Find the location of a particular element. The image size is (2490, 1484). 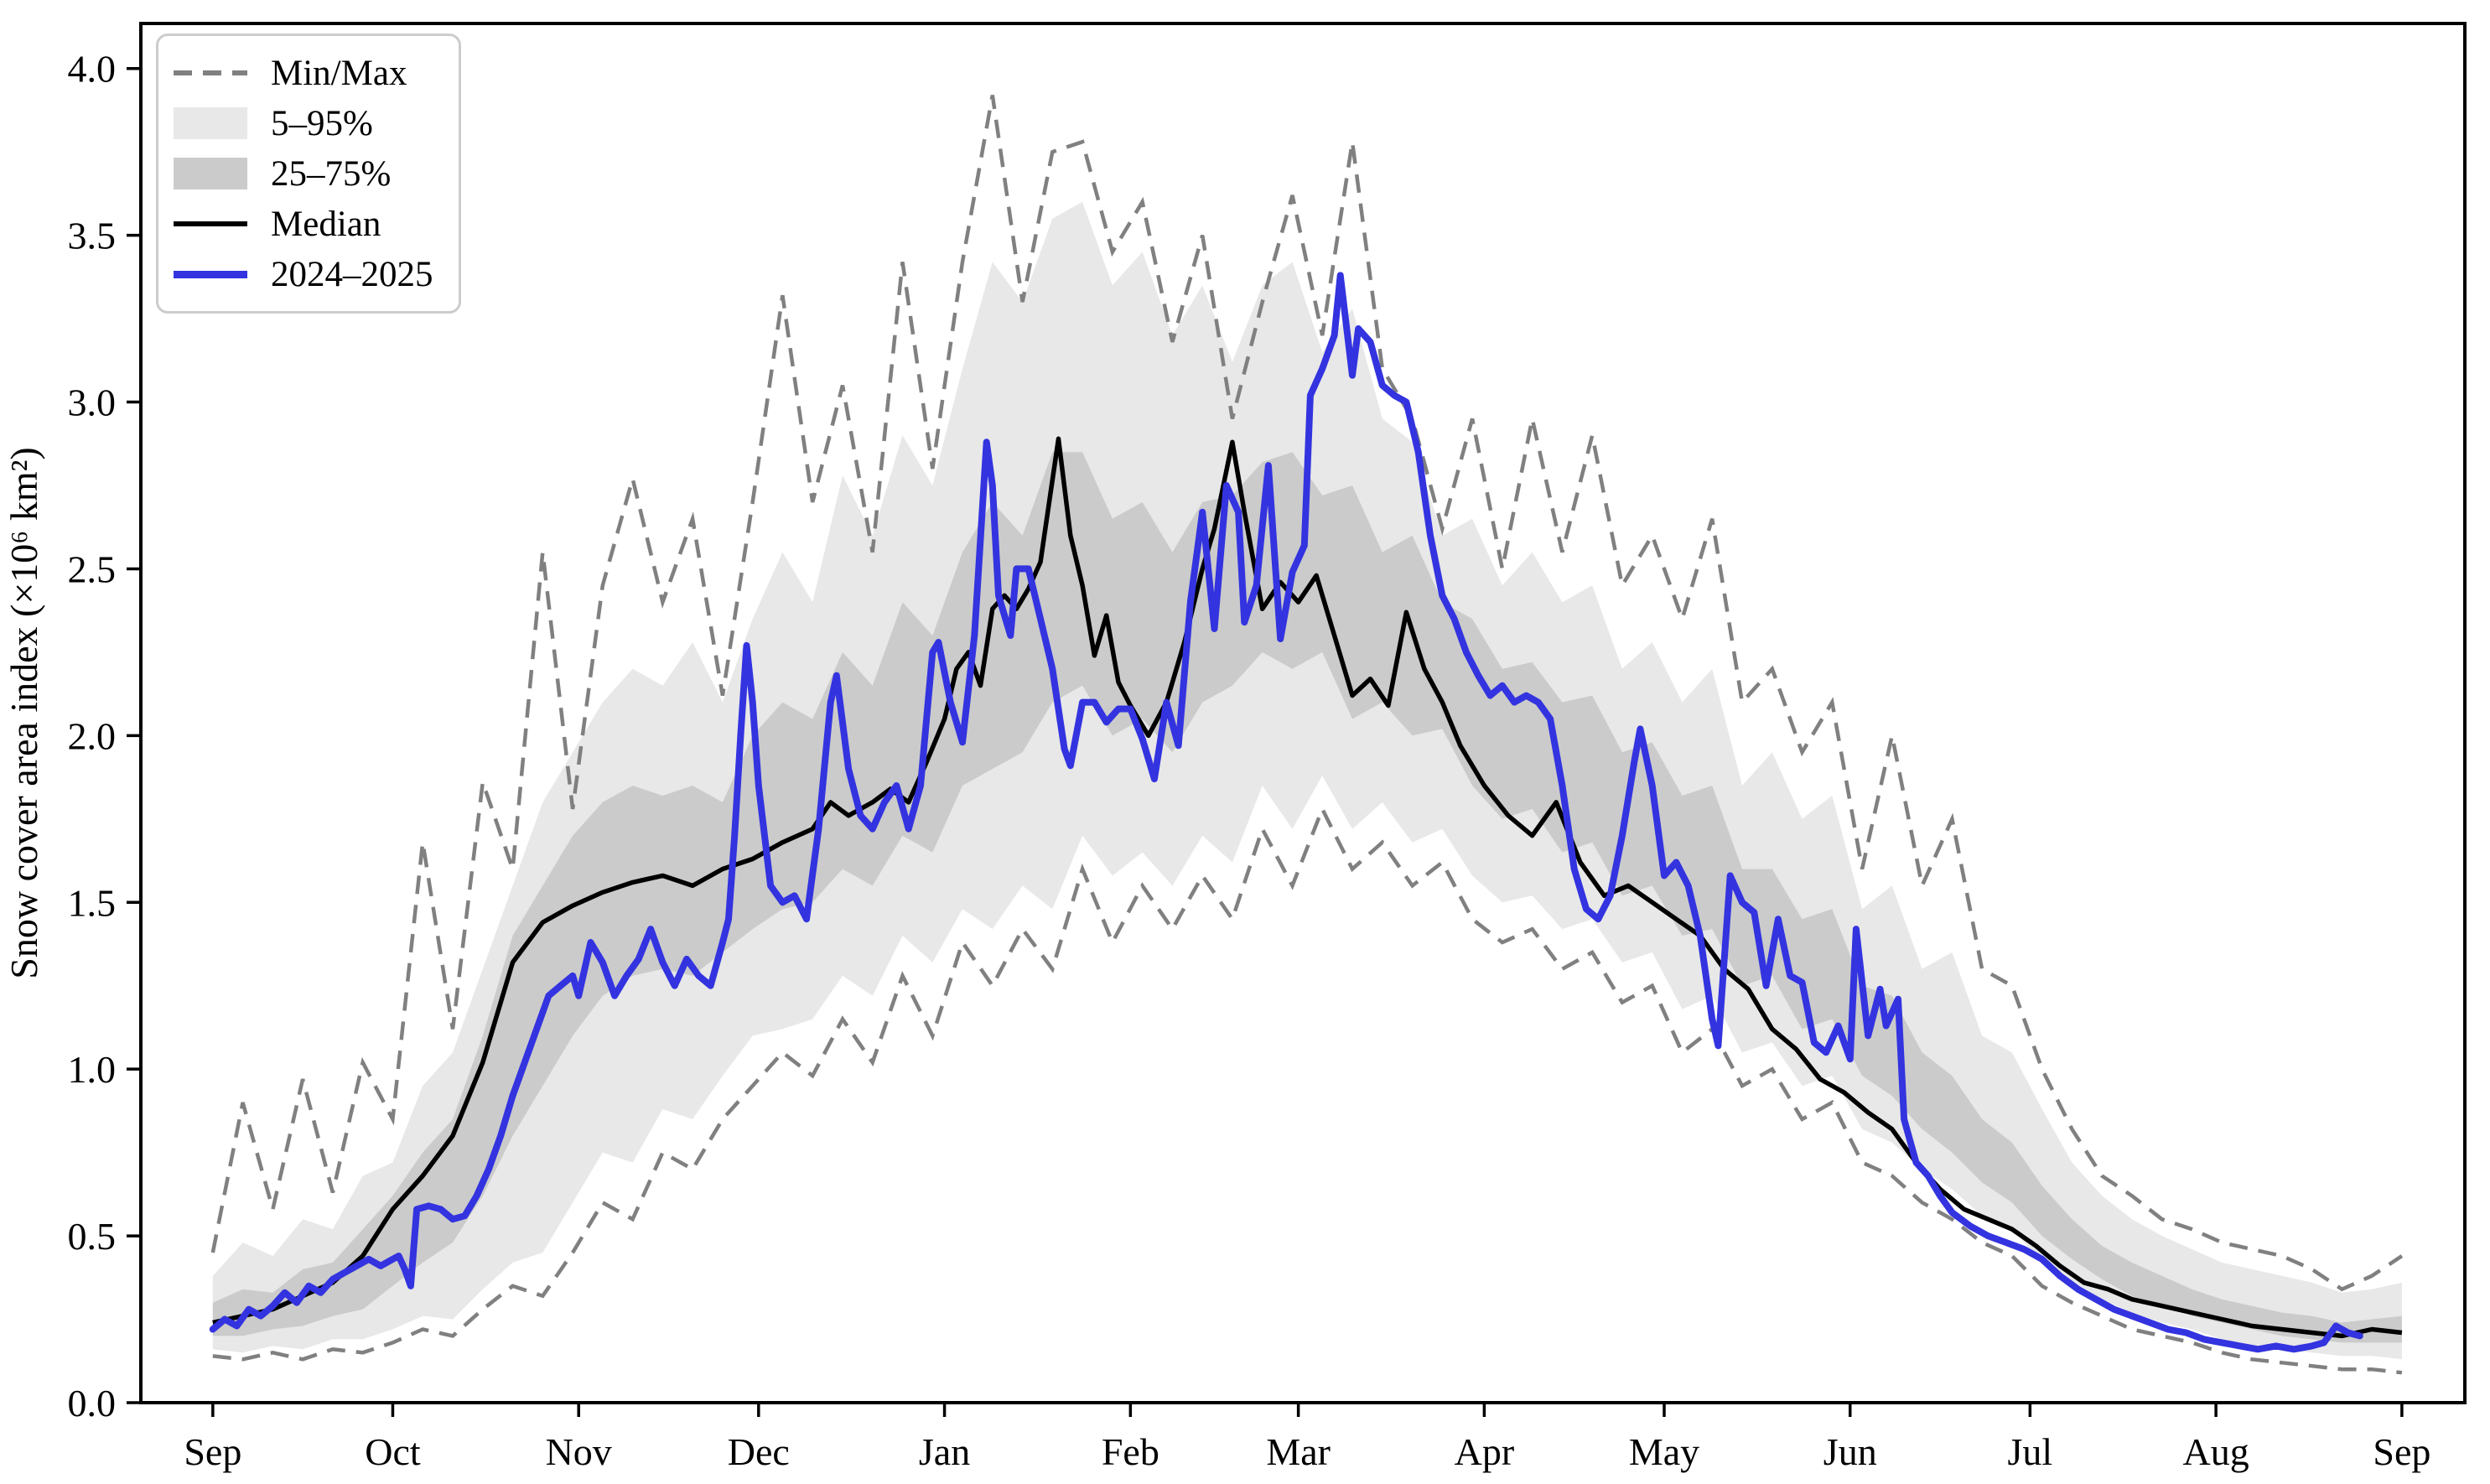

x-tick-label: Dec is located at coordinates (759, 1451).